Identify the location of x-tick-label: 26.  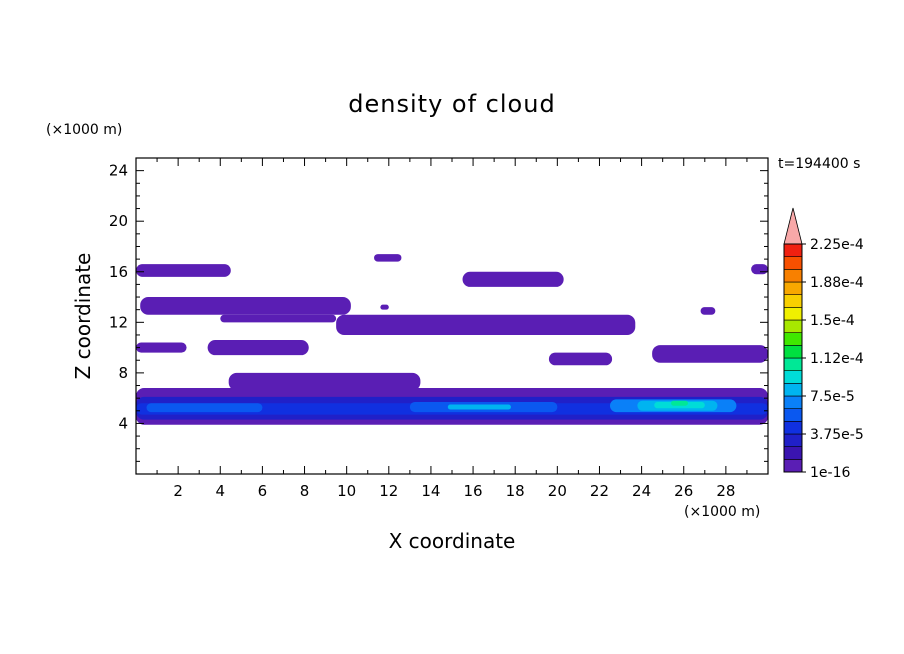
(683, 491).